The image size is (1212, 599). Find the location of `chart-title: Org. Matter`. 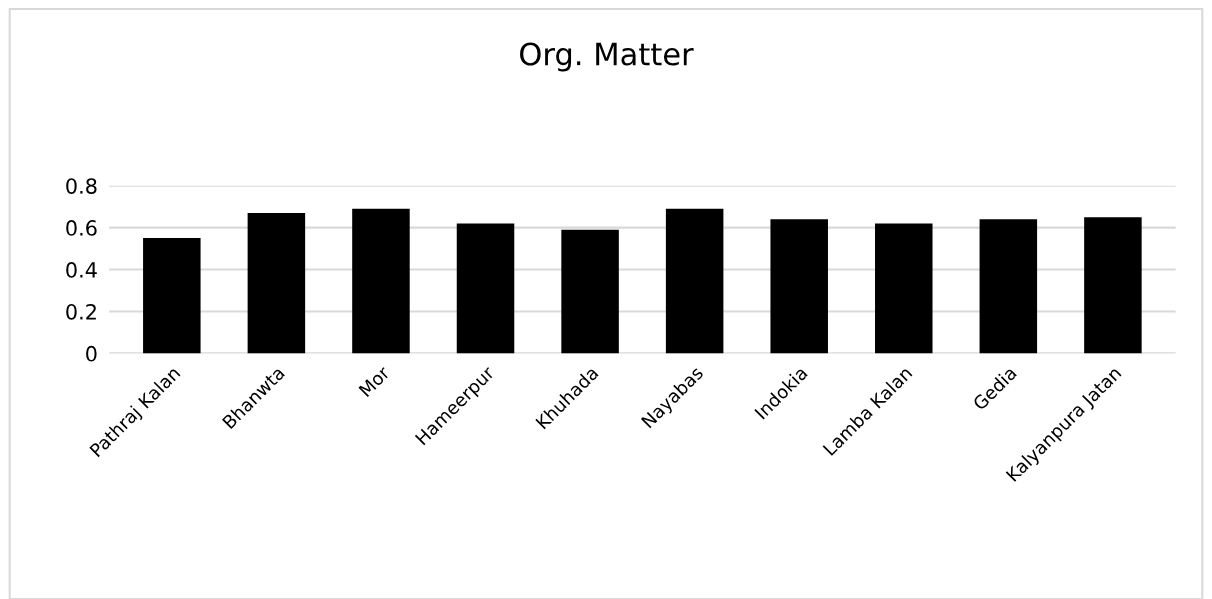

chart-title: Org. Matter is located at coordinates (607, 57).